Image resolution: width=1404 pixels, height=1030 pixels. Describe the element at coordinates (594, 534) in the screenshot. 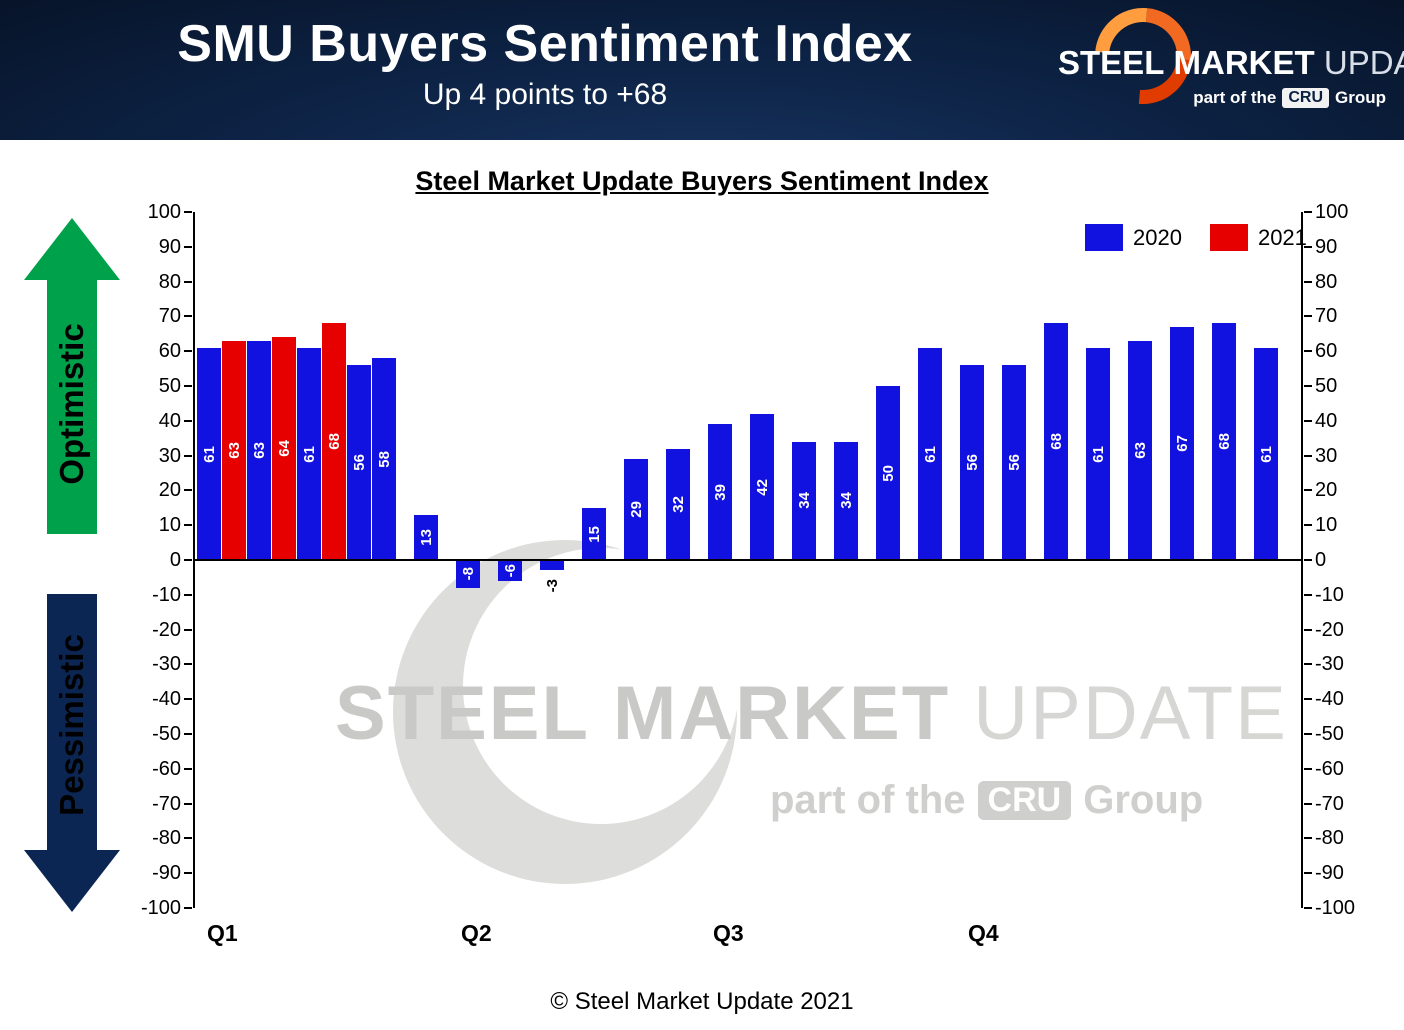

I see `bar-value: 15` at that location.